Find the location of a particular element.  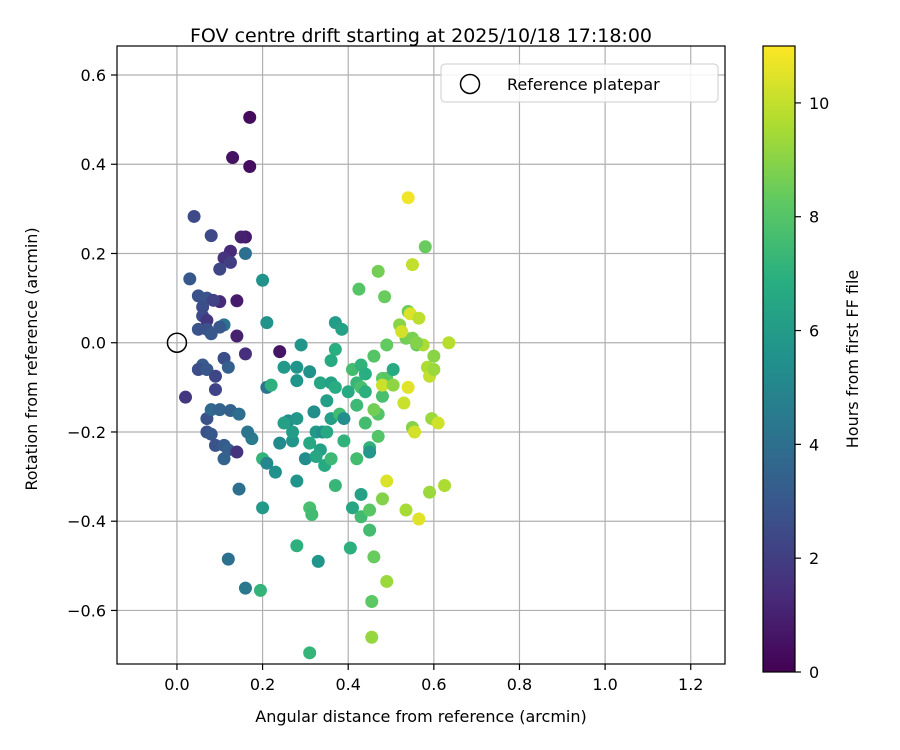

x-tick-label: 0.8 is located at coordinates (519, 684).